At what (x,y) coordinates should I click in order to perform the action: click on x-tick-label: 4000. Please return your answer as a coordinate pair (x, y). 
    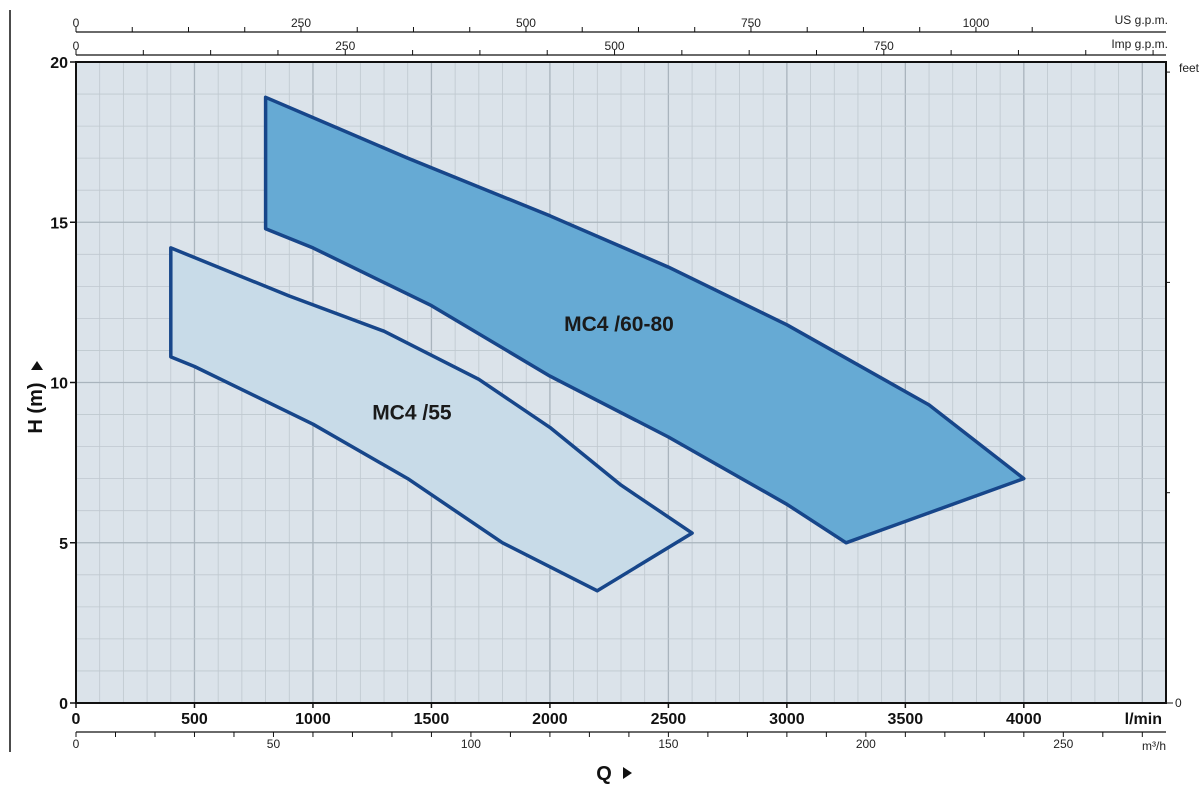
    Looking at the image, I should click on (1024, 719).